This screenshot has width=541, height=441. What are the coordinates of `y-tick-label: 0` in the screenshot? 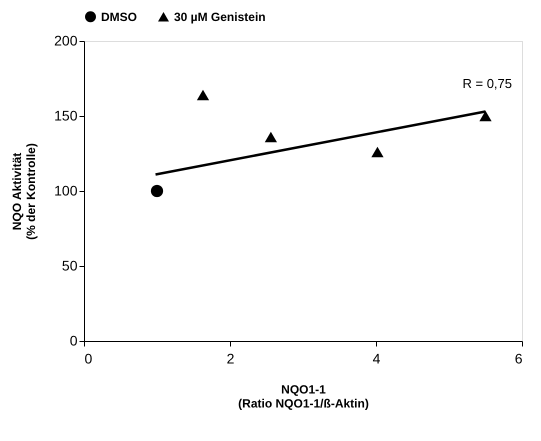 It's located at (74, 340).